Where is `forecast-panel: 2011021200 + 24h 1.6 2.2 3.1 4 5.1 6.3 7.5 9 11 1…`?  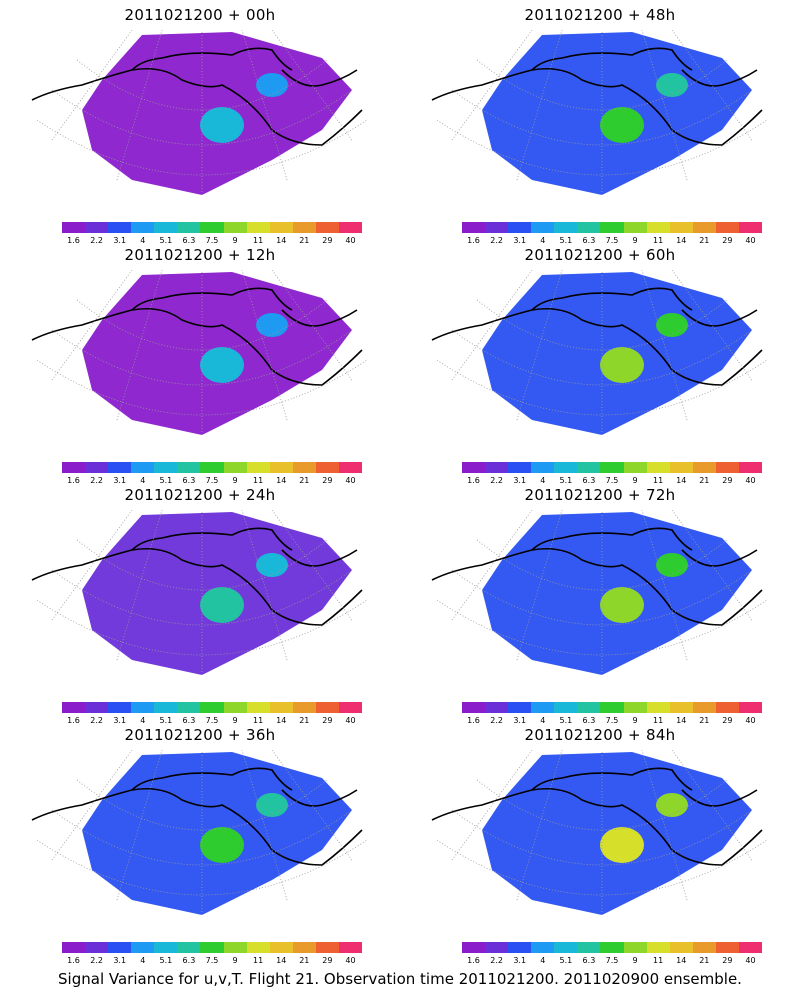 forecast-panel: 2011021200 + 24h 1.6 2.2 3.1 4 5.1 6.3 7.5 9 11 1… is located at coordinates (200, 602).